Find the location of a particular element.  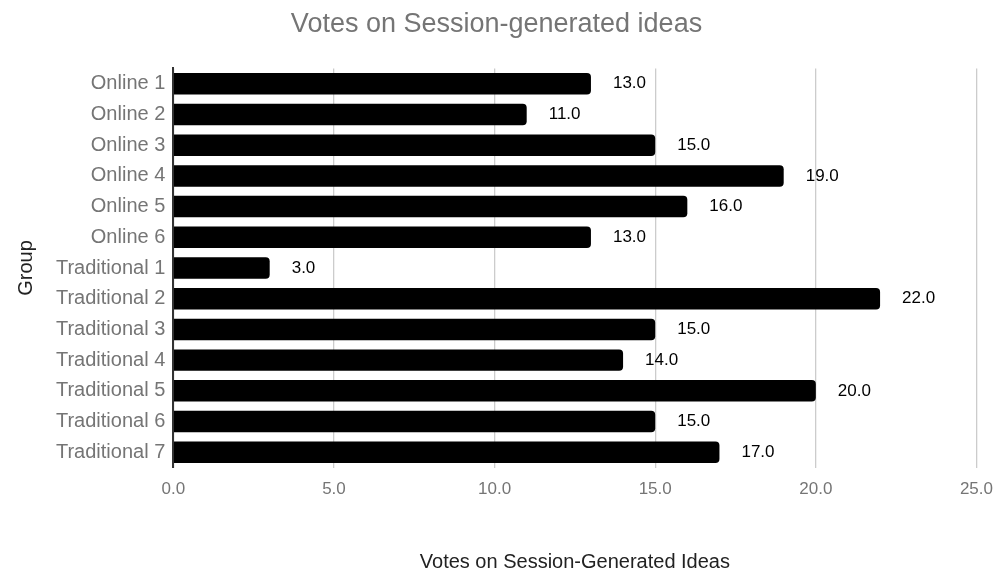

x-tick-label: 0.0 is located at coordinates (173, 489).